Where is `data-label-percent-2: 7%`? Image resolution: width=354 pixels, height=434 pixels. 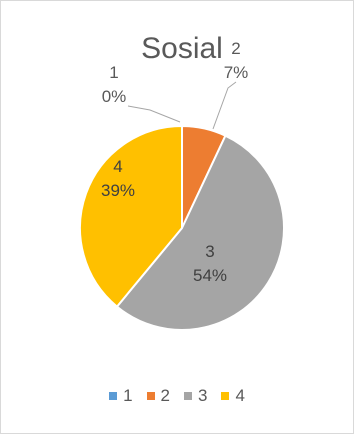 data-label-percent-2: 7% is located at coordinates (236, 72).